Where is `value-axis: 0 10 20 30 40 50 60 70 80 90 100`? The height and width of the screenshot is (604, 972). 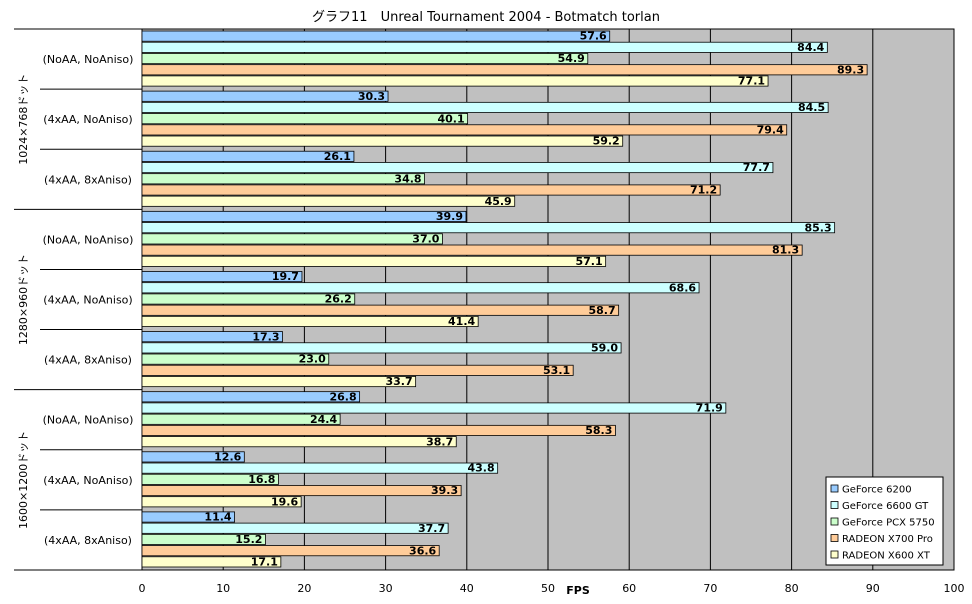
value-axis: 0 10 20 30 40 50 60 70 80 90 100 is located at coordinates (552, 588).